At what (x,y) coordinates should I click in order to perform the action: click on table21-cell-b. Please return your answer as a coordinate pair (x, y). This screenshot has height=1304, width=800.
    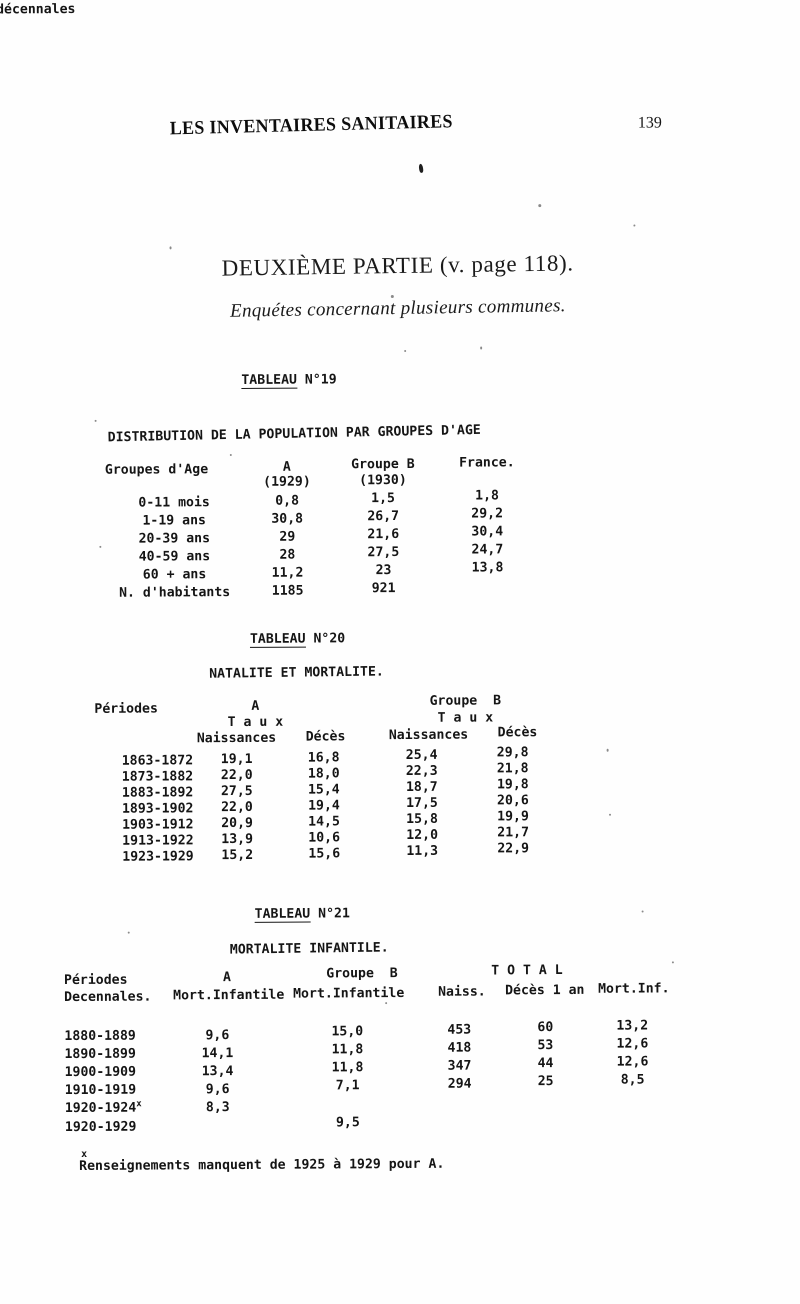
    Looking at the image, I should click on (348, 1096).